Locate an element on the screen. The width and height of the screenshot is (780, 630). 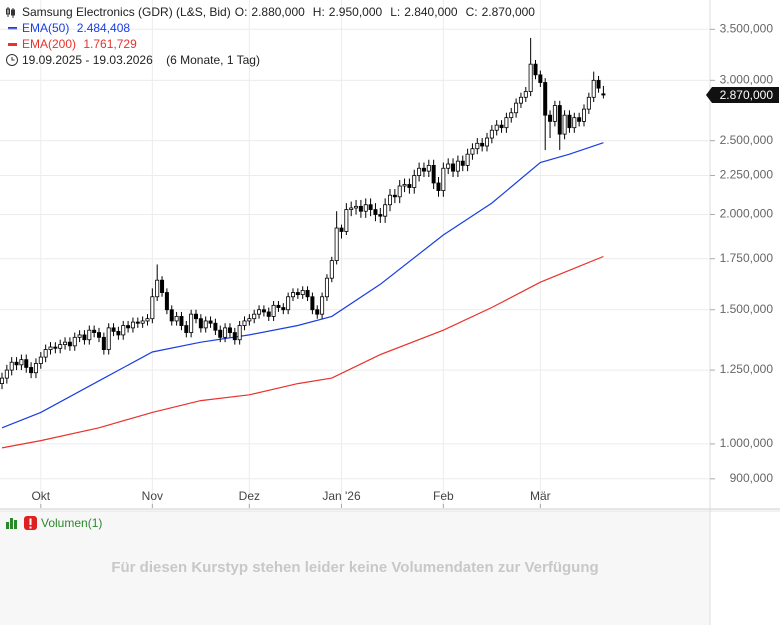
y-tick-label: 3.500,000 is located at coordinates (747, 28).